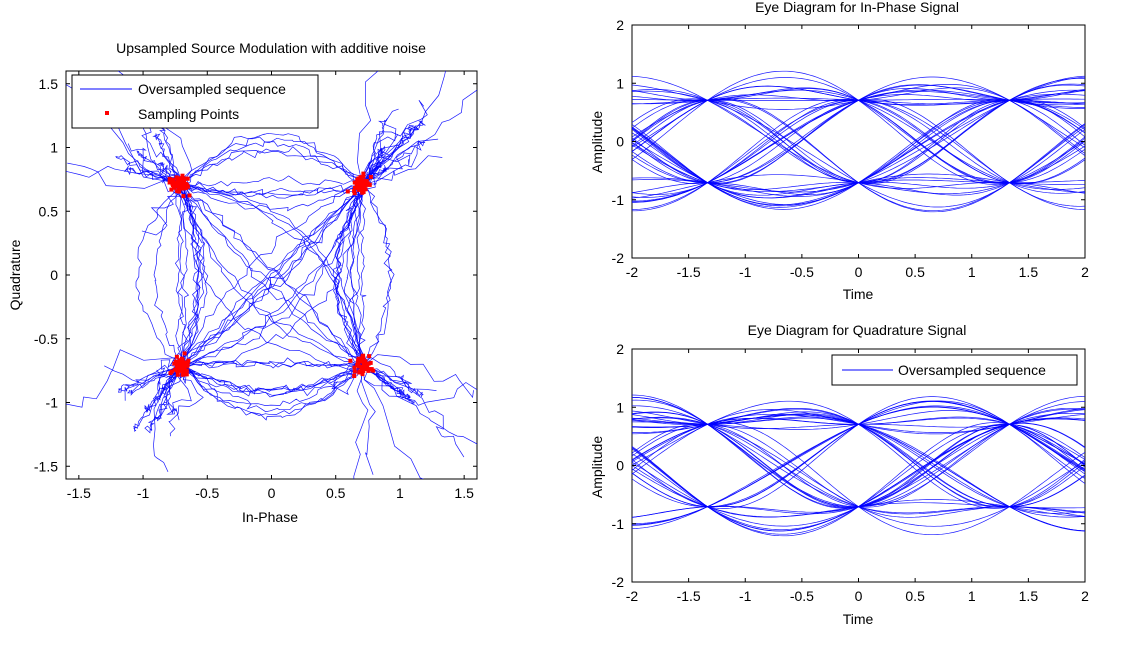  I want to click on eye-quadrature-axes-box, so click(858, 465).